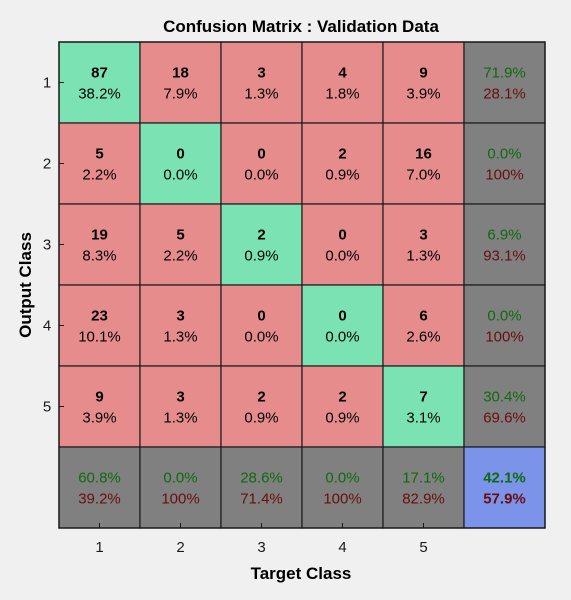 Image resolution: width=571 pixels, height=600 pixels. Describe the element at coordinates (342, 94) in the screenshot. I see `cell-percent: 1.8%` at that location.